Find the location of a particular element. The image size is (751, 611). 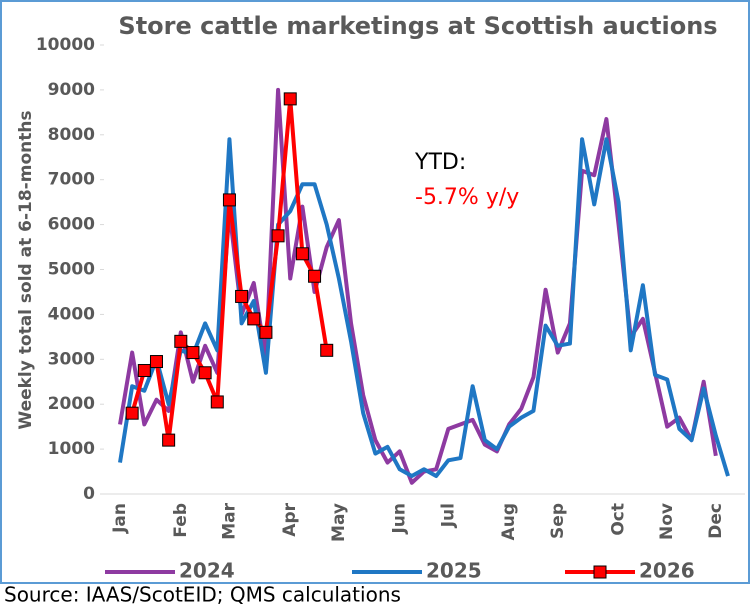

y-tick-label: 3000 is located at coordinates (71, 359).